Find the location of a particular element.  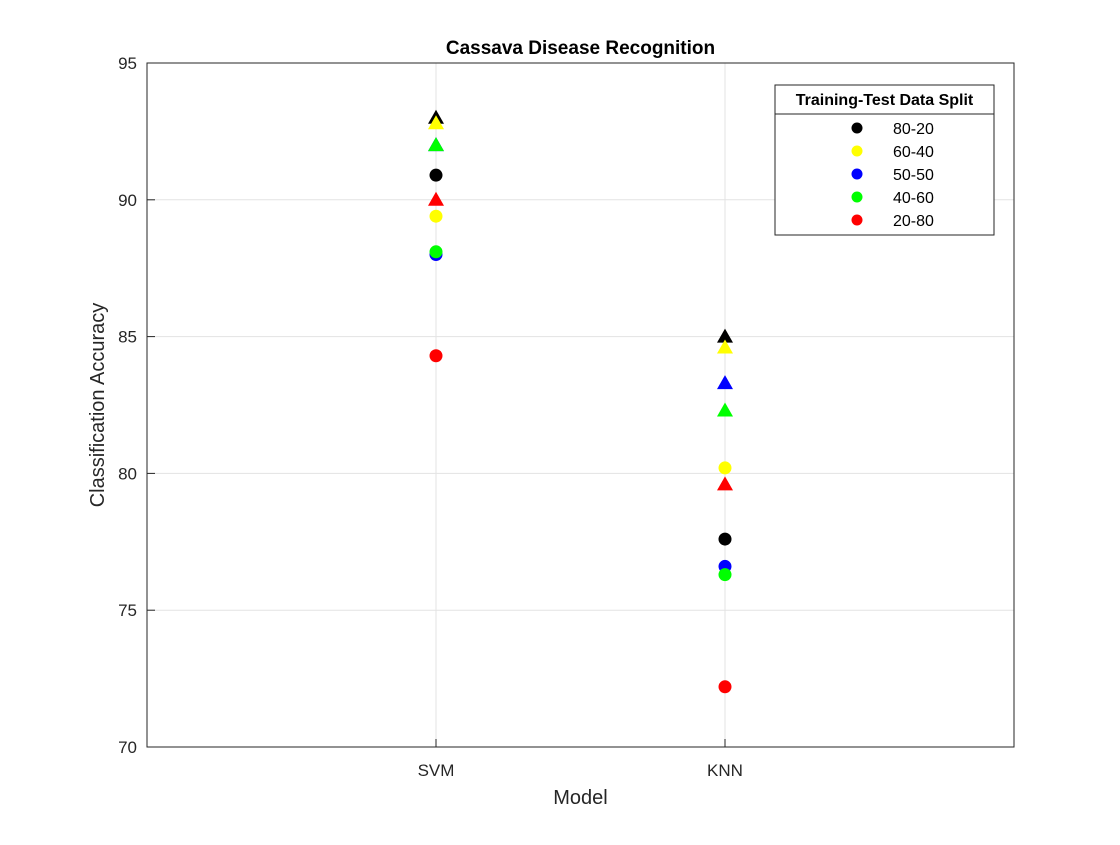

legend-item: 40-60 is located at coordinates (892, 198).